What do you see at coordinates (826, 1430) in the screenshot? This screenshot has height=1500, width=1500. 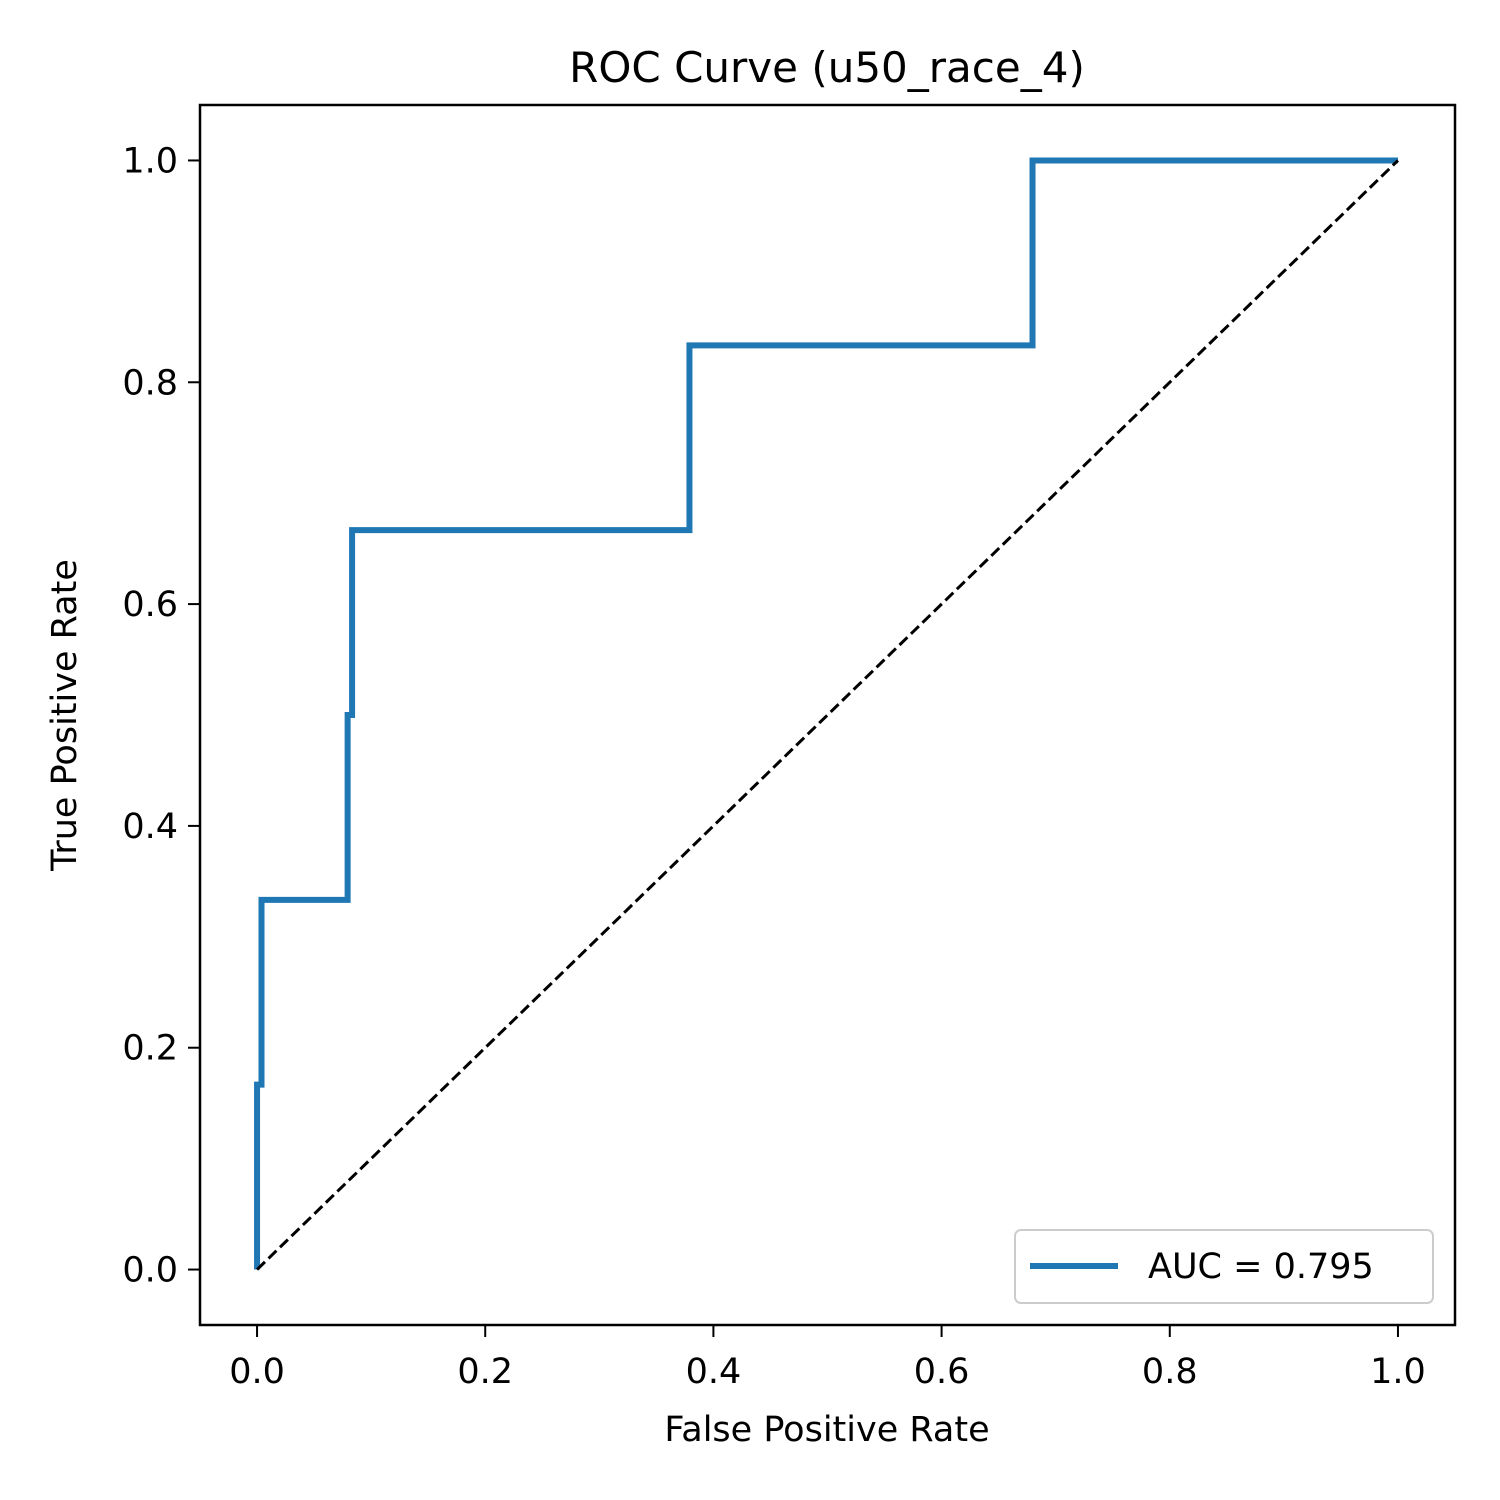 I see `x-axis-label: False Positive Rate` at bounding box center [826, 1430].